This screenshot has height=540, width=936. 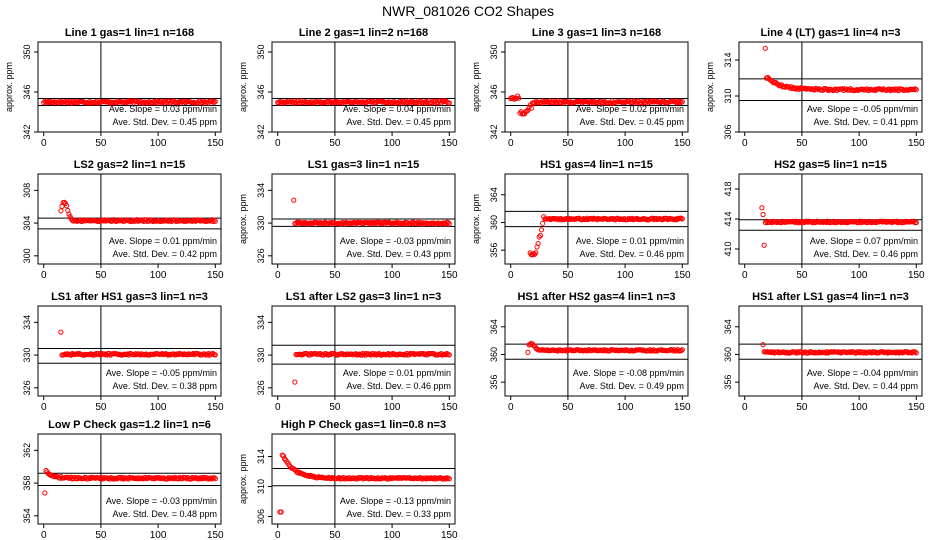 I want to click on slope-annotation: Ave. Slope = -0.13 ppm/min, so click(x=395, y=501).